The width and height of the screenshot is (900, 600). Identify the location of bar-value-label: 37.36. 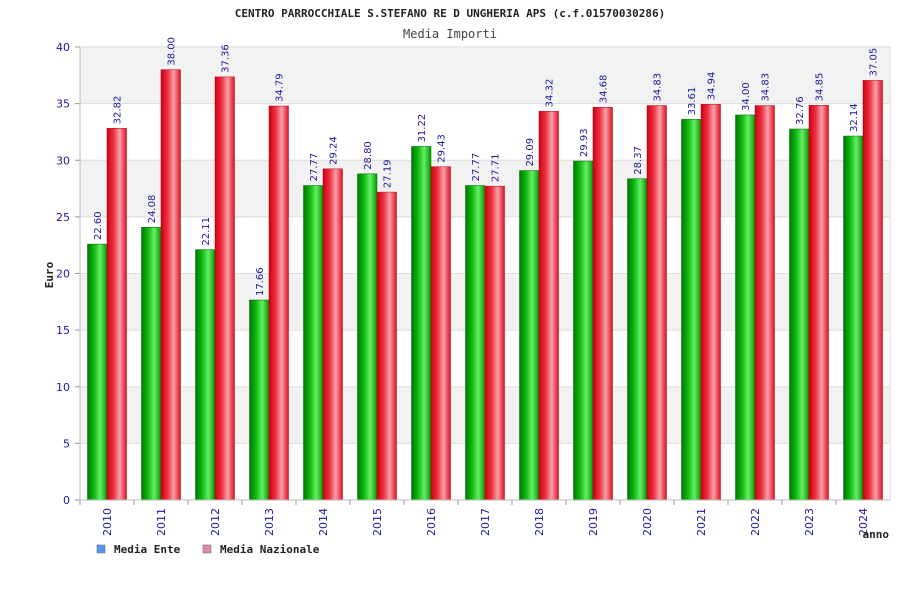
(226, 58).